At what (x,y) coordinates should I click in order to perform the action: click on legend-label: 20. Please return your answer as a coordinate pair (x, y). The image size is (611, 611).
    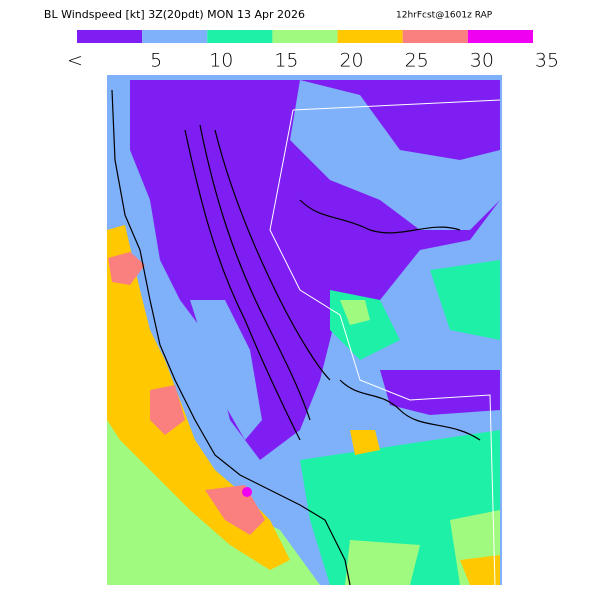
    Looking at the image, I should click on (351, 61).